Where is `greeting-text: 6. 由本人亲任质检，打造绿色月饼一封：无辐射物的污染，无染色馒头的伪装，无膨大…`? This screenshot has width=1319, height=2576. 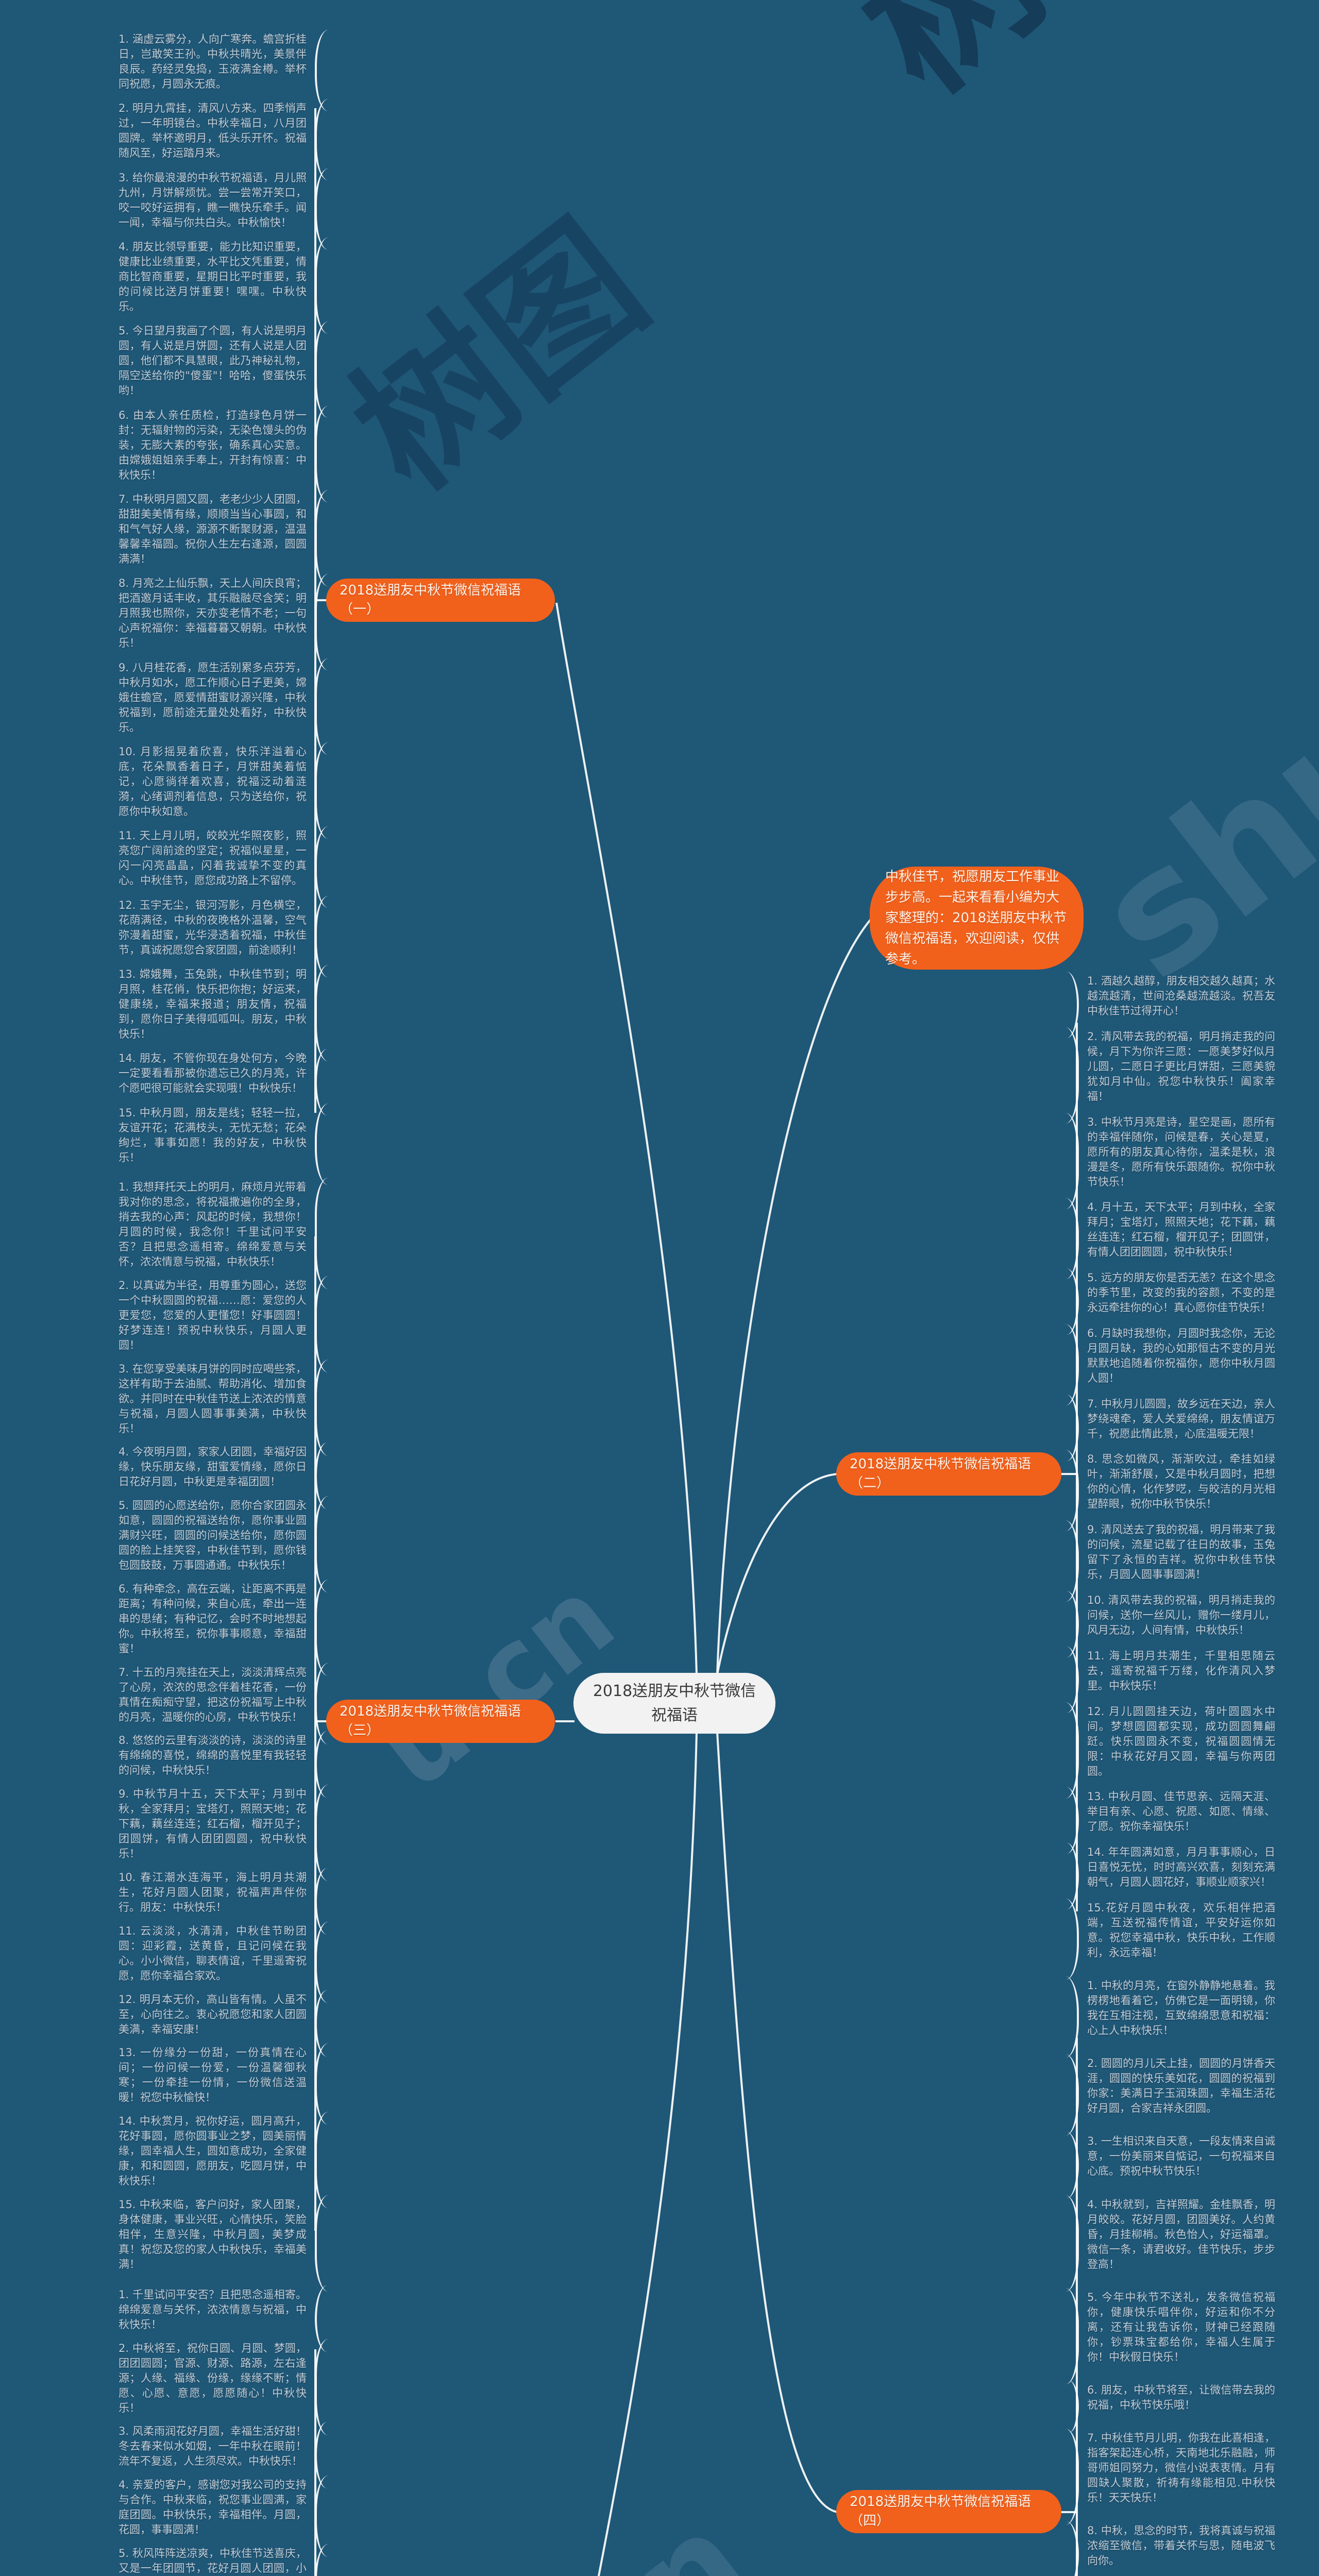 greeting-text: 6. 由本人亲任质检，打造绿色月饼一封：无辐射物的污染，无染色馒头的伪装，无膨大… is located at coordinates (213, 445).